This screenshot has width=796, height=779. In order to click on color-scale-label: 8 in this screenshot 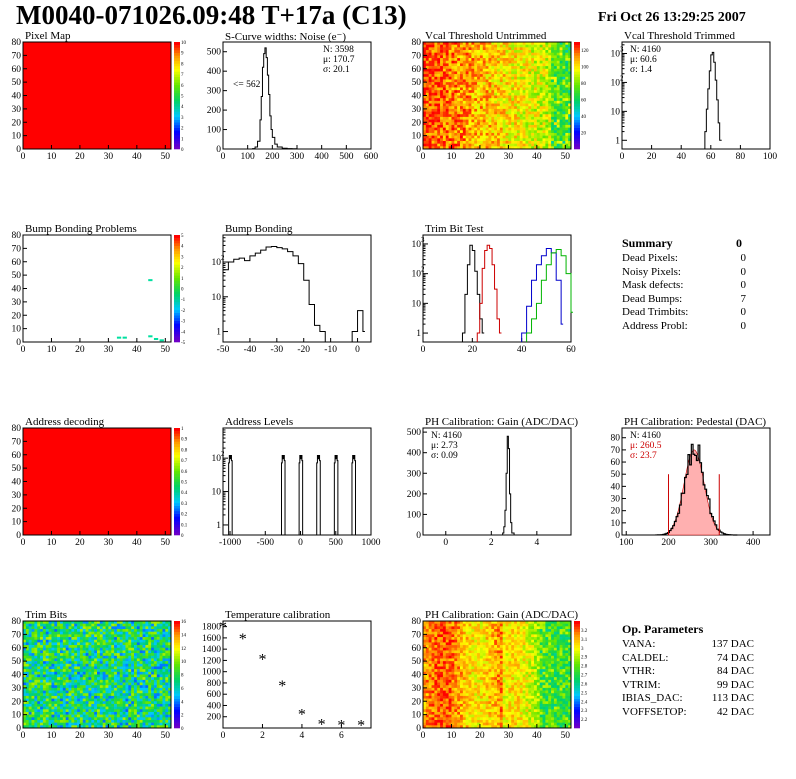, I will do `click(182, 676)`.